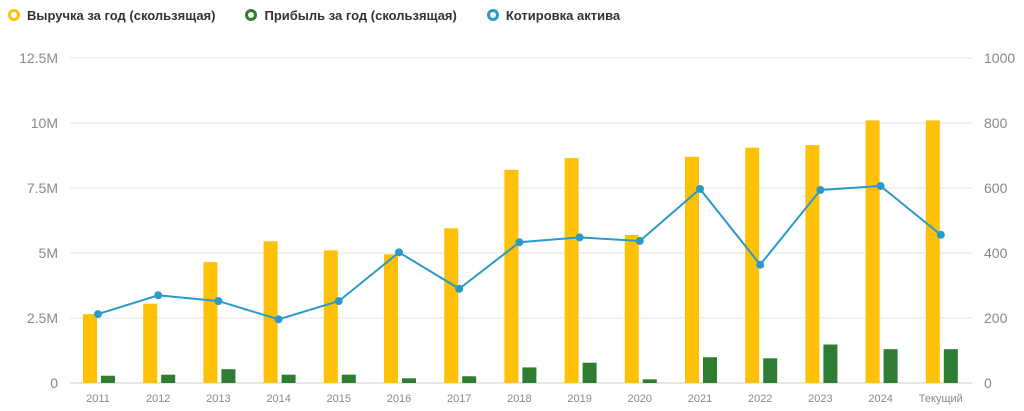 The width and height of the screenshot is (1024, 411). Describe the element at coordinates (14, 15) in the screenshot. I see `legend-revenue-marker-icon` at that location.